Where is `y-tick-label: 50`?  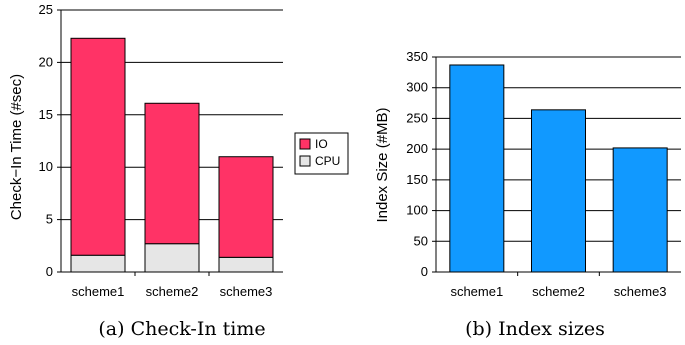
y-tick-label: 50 is located at coordinates (421, 240).